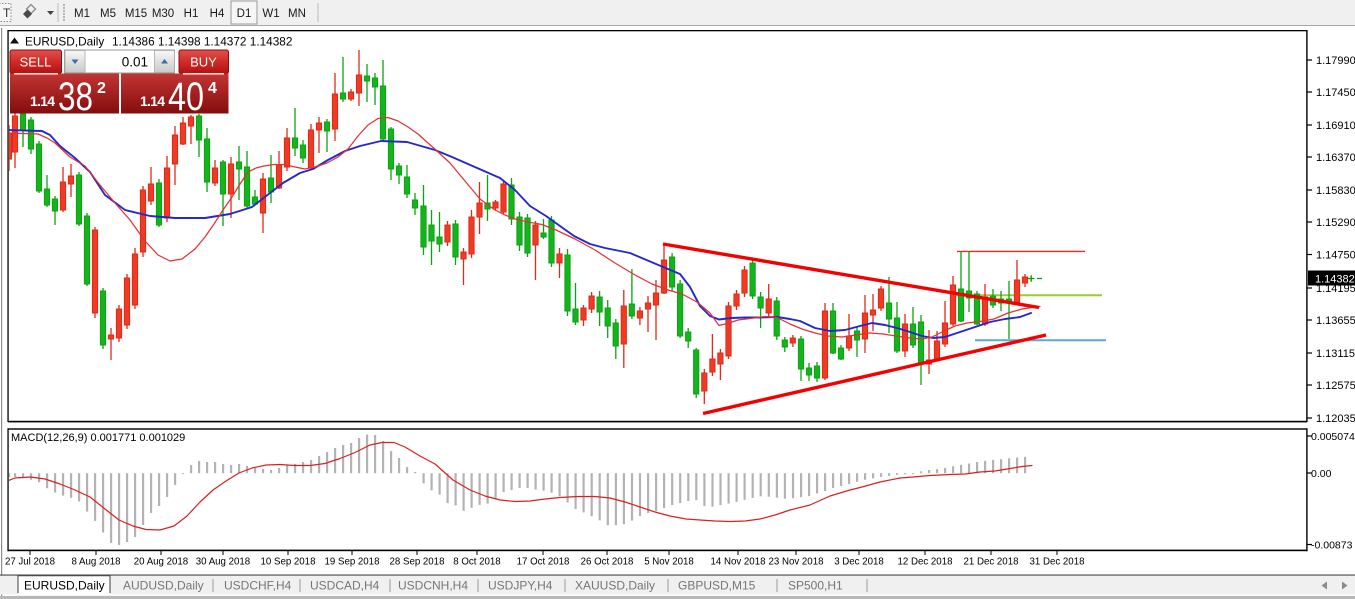 The image size is (1355, 599). Describe the element at coordinates (258, 586) in the screenshot. I see `svg-text: USDCHF,H4` at that location.